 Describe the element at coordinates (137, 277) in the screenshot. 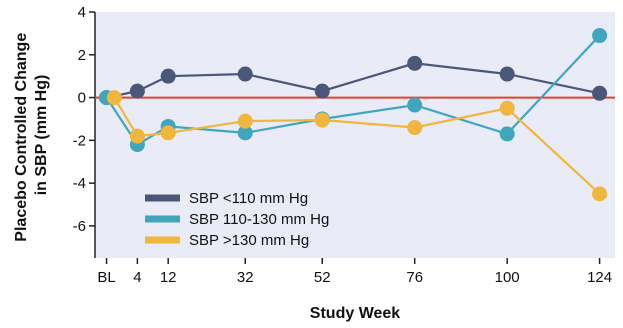

I see `x-tick-label: 4` at that location.